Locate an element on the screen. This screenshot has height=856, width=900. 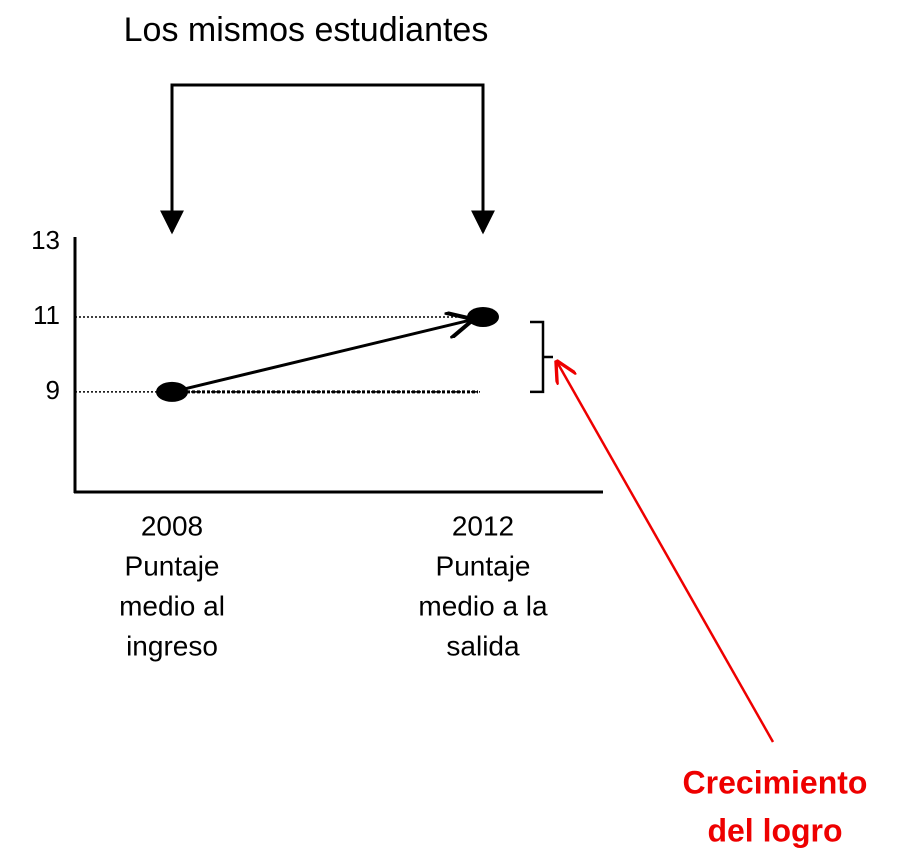
y-tick-label: 9 is located at coordinates (53, 390).